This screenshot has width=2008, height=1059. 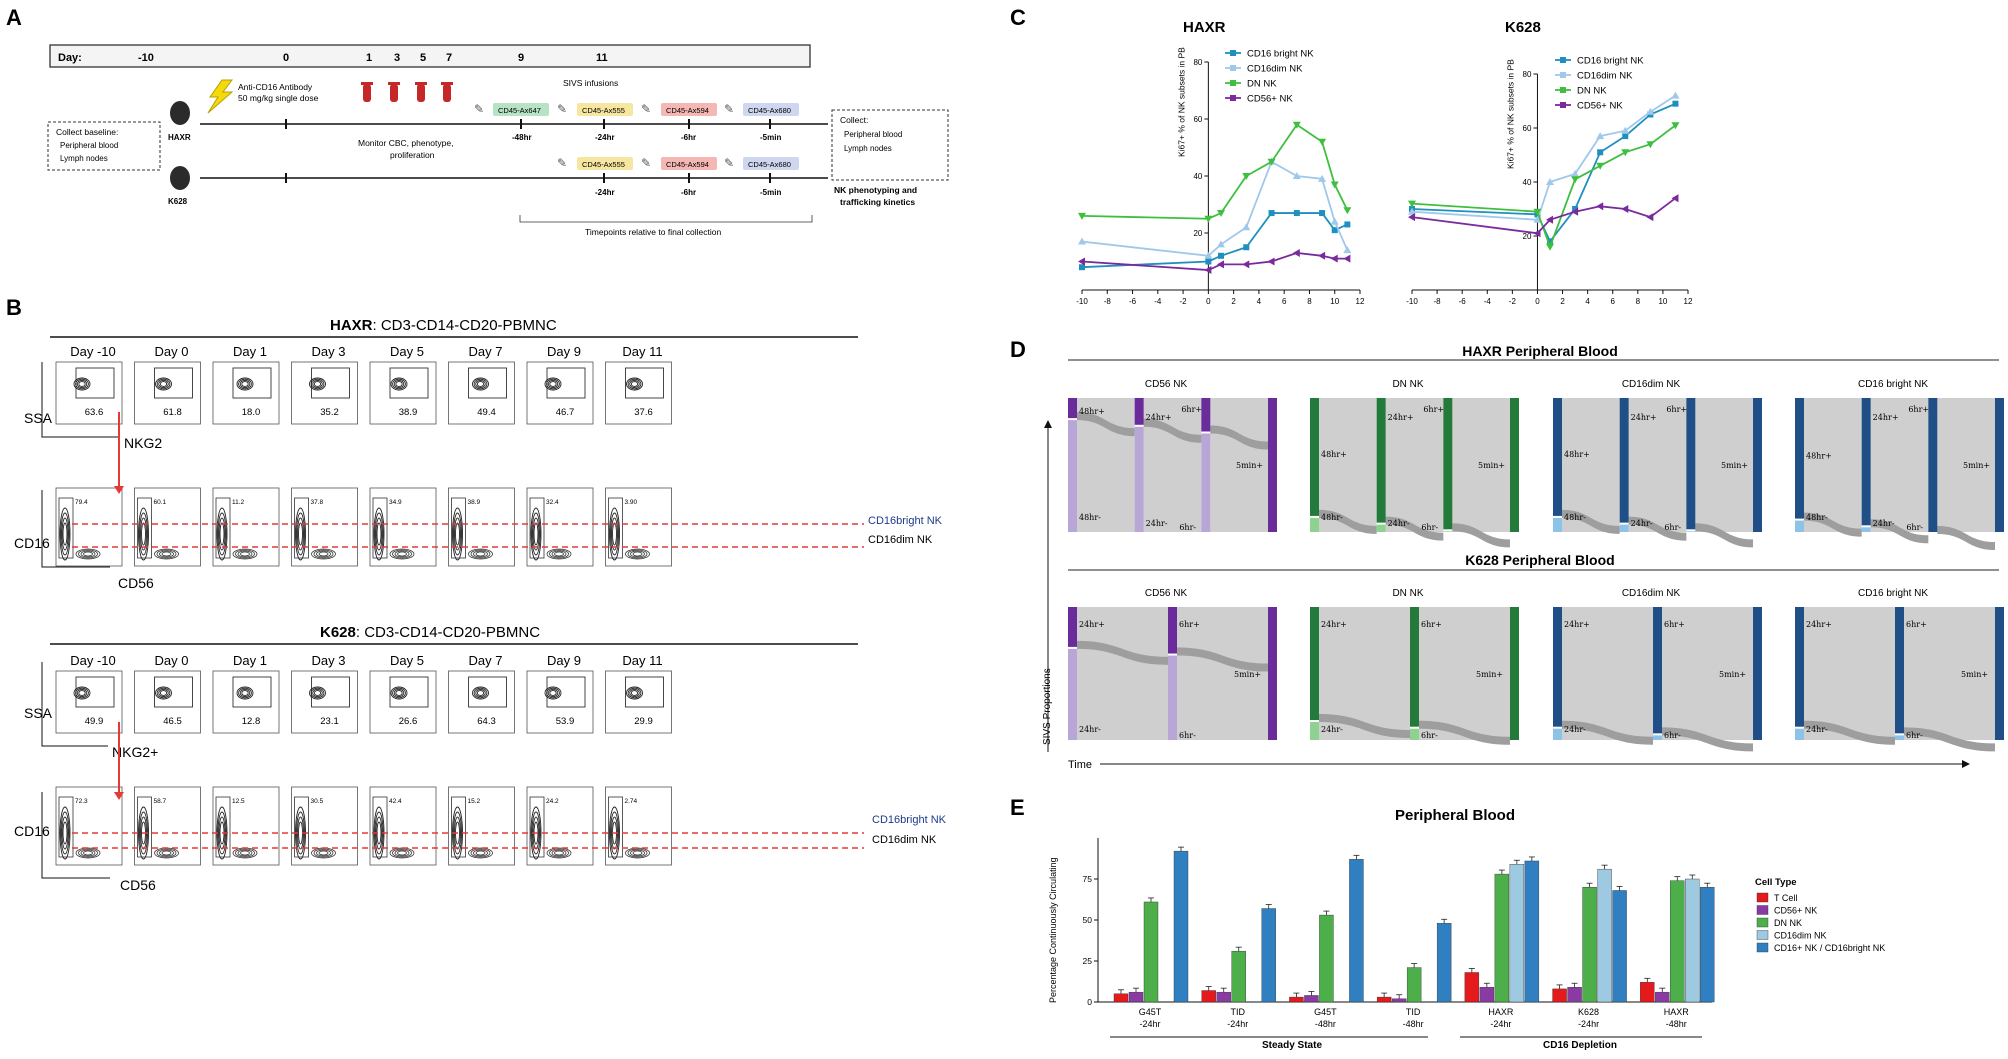 I want to click on tube-icon, so click(x=394, y=93).